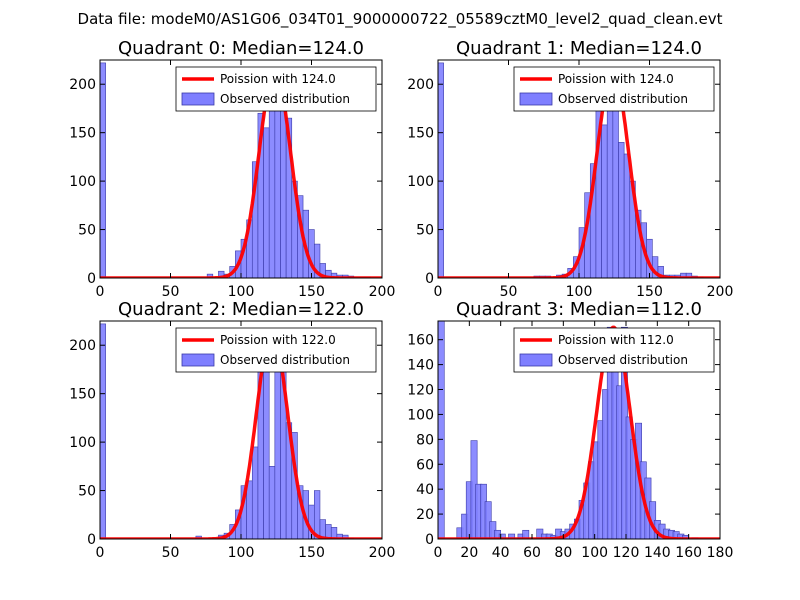 The width and height of the screenshot is (800, 600). What do you see at coordinates (469, 553) in the screenshot?
I see `x-tick-label: 20` at bounding box center [469, 553].